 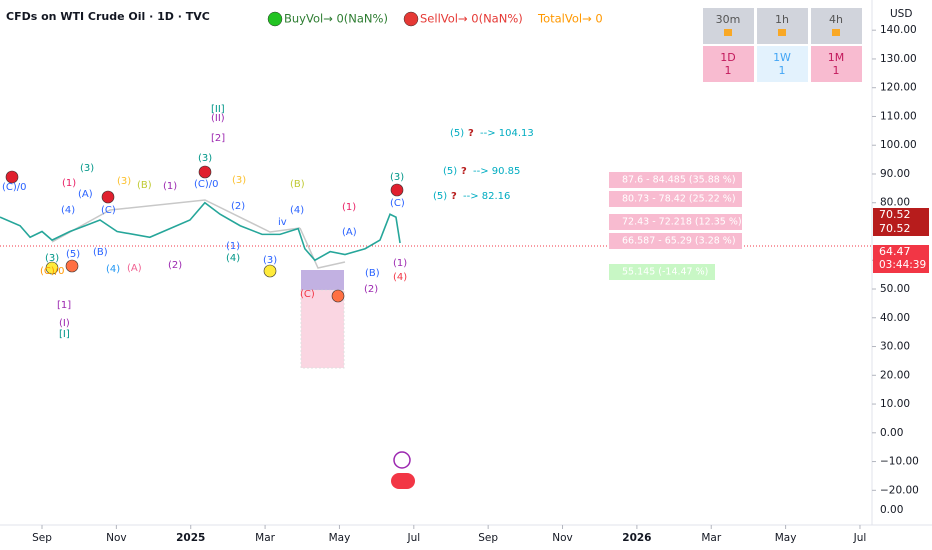 I want to click on wave-label: [1], so click(x=64, y=305).